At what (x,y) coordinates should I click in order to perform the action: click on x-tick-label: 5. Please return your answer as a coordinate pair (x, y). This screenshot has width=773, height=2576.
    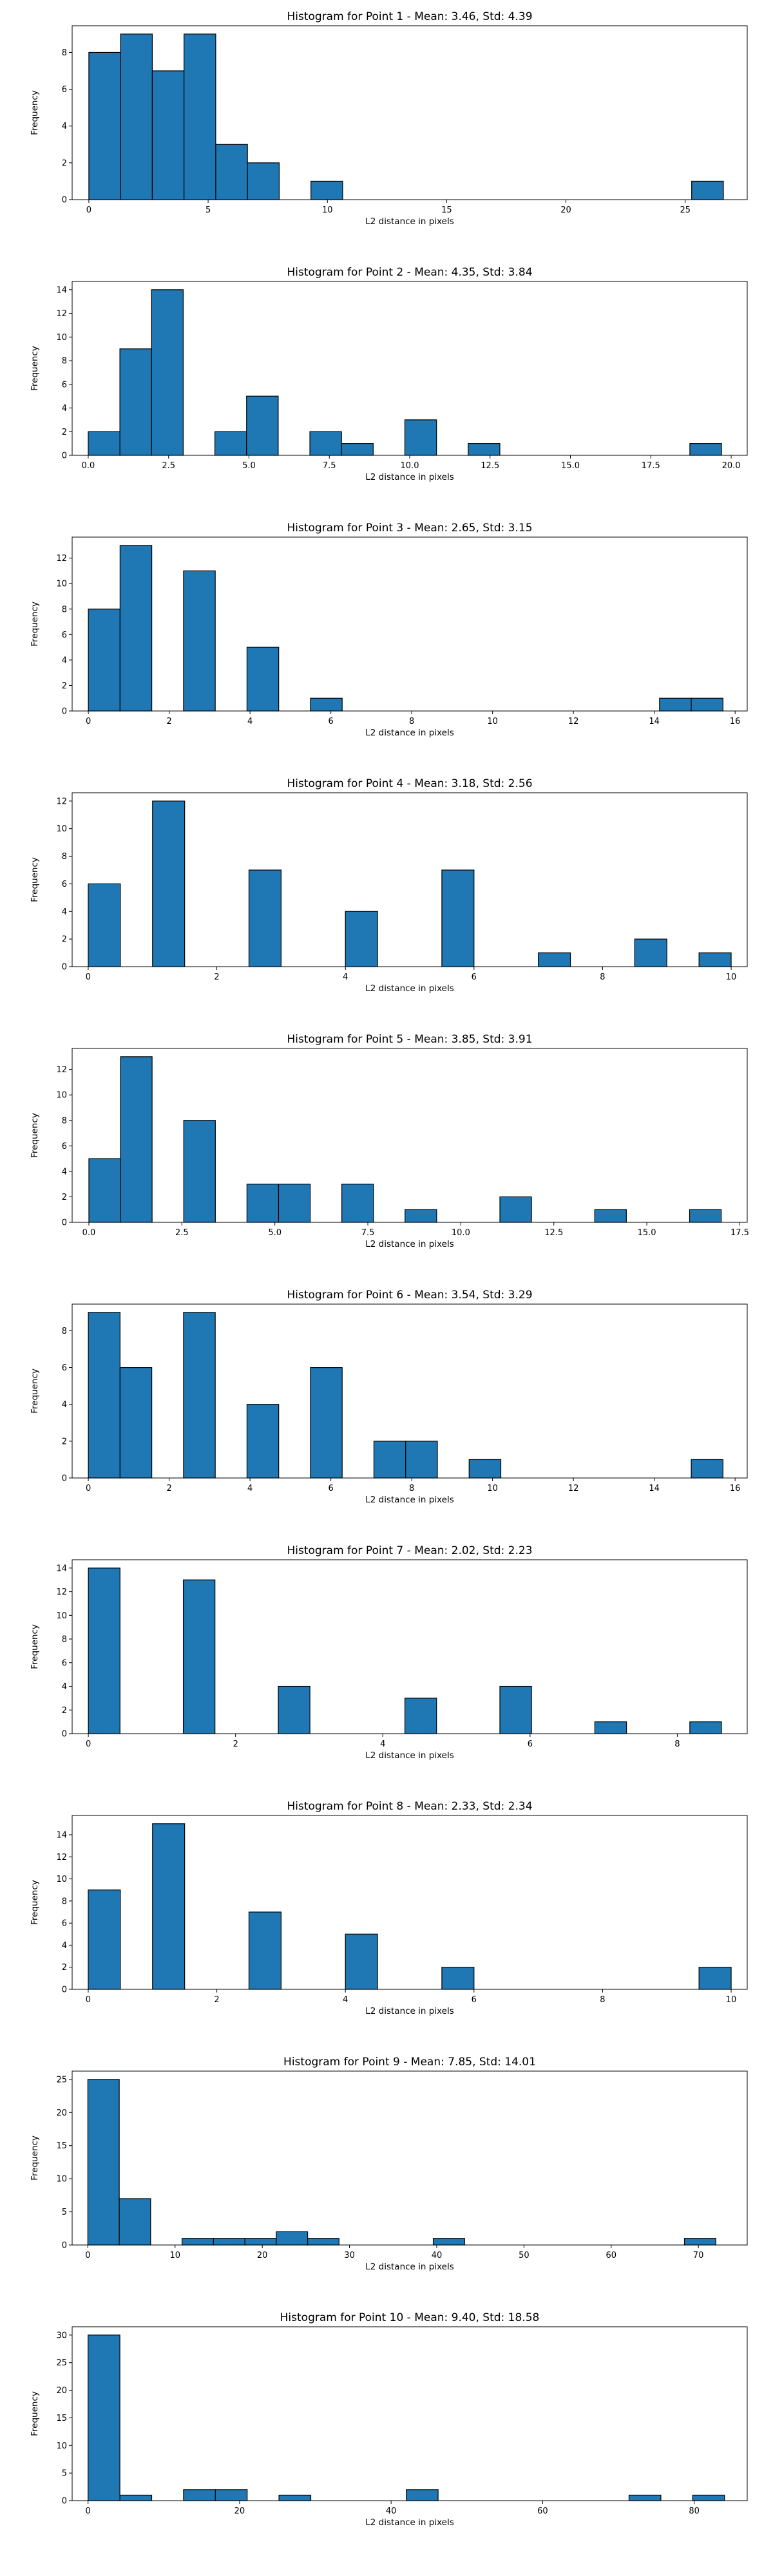
    Looking at the image, I should click on (208, 210).